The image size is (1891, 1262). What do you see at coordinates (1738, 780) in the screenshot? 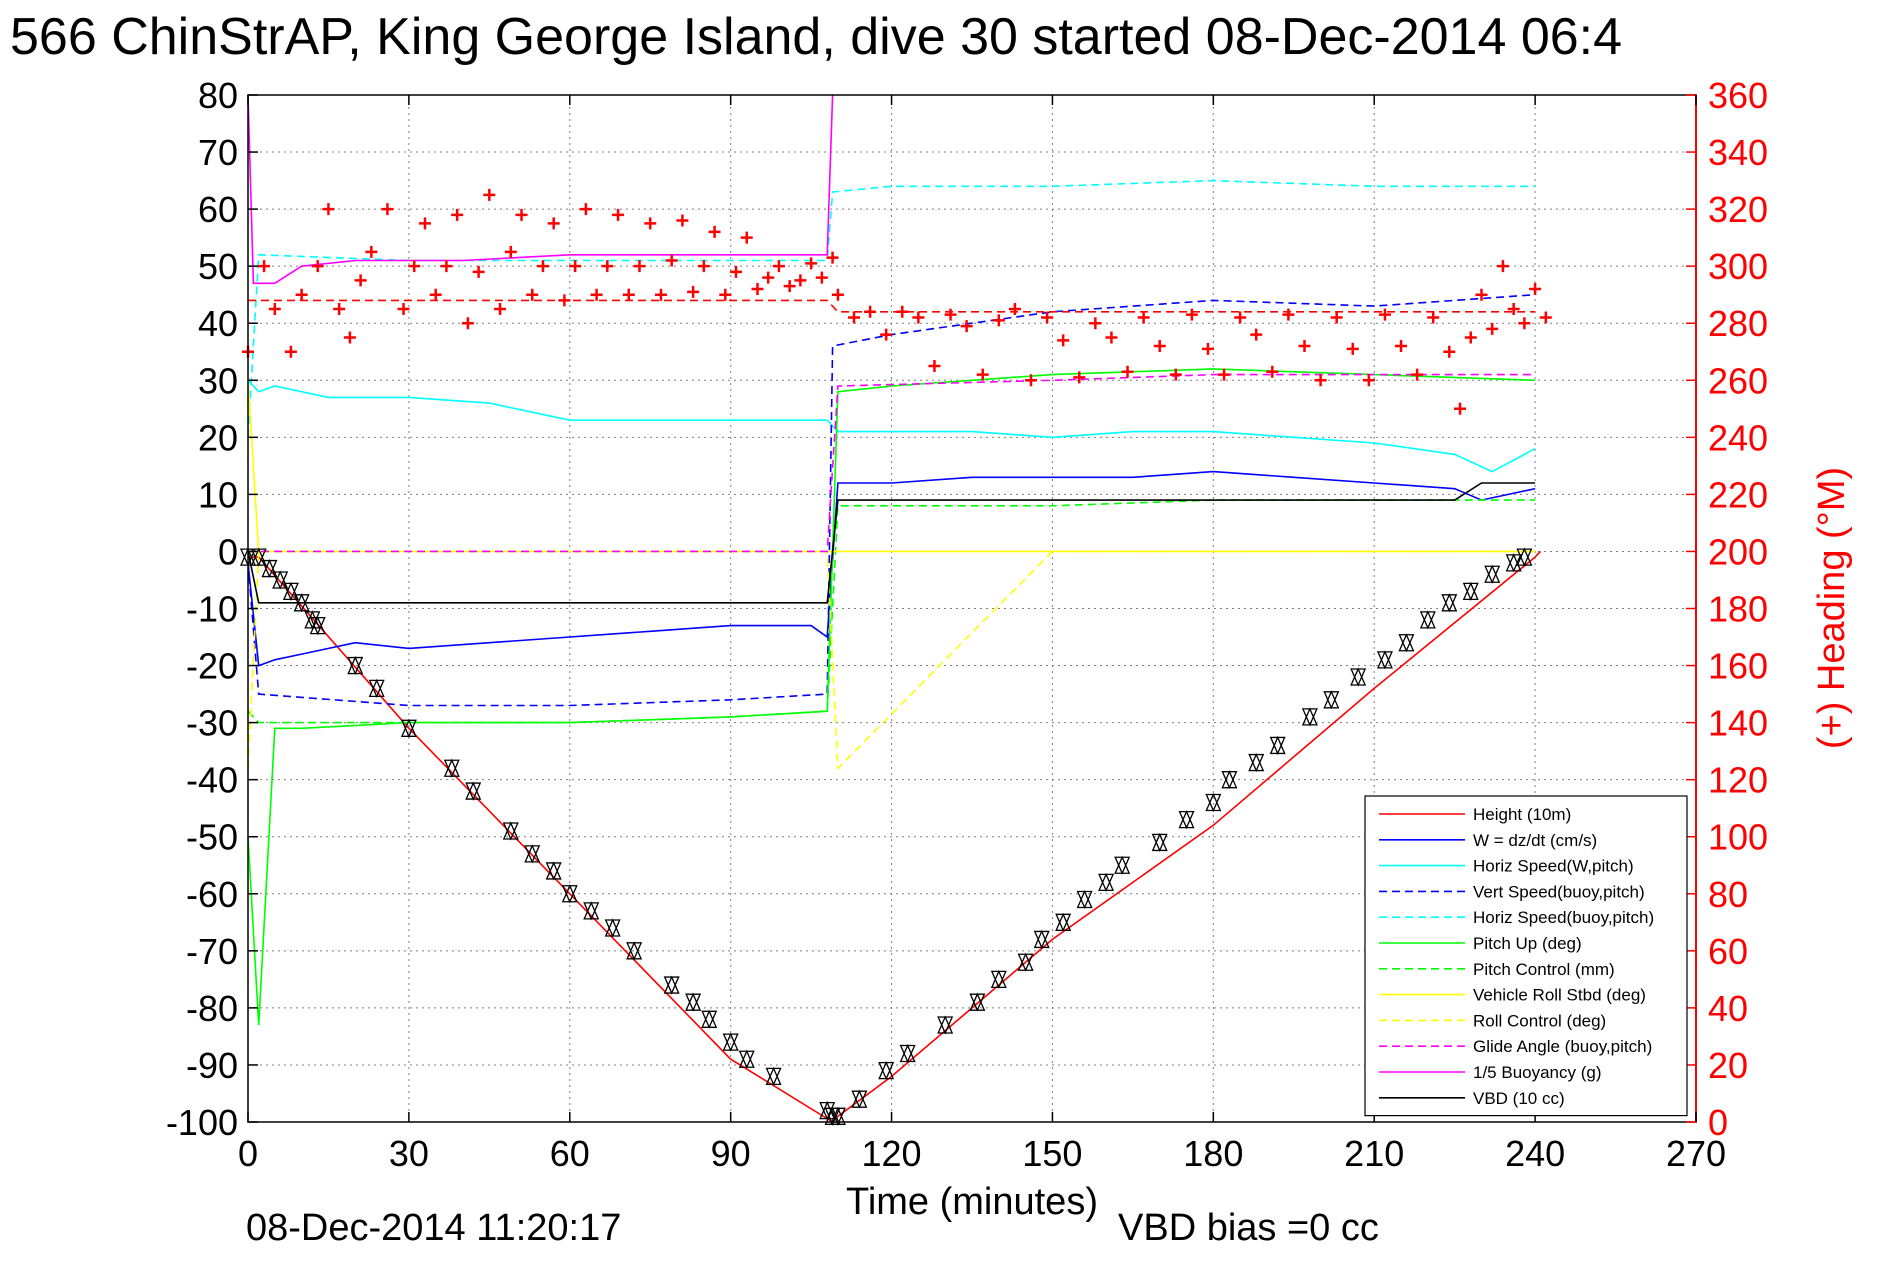
I see `y-tick-label-right: 120` at bounding box center [1738, 780].